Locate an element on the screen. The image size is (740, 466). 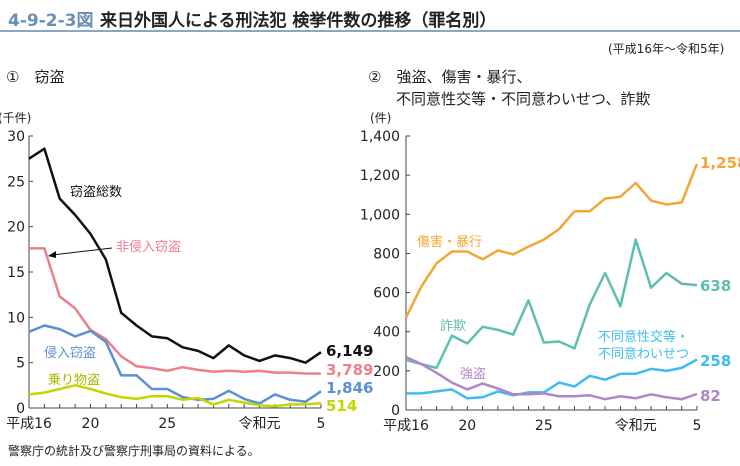
end-value-label: 638 is located at coordinates (715, 286).